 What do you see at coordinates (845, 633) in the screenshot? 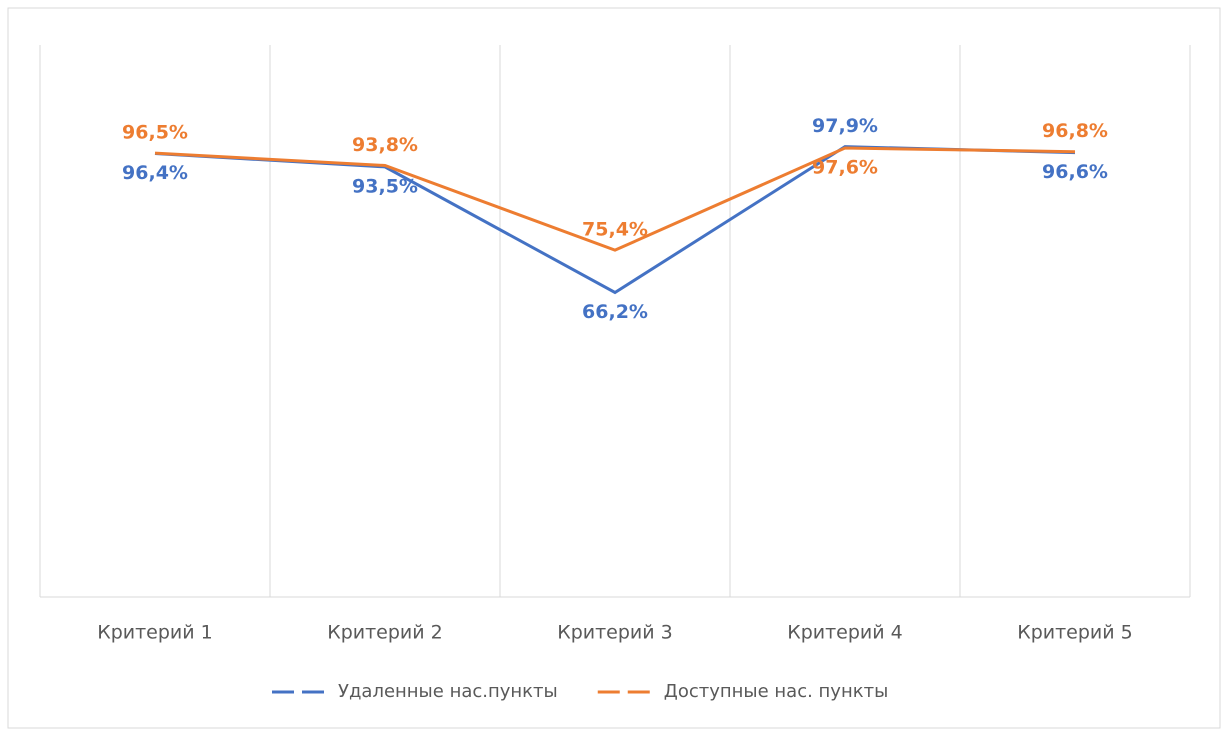
I see `x-tick-label: Критерий 4` at bounding box center [845, 633].